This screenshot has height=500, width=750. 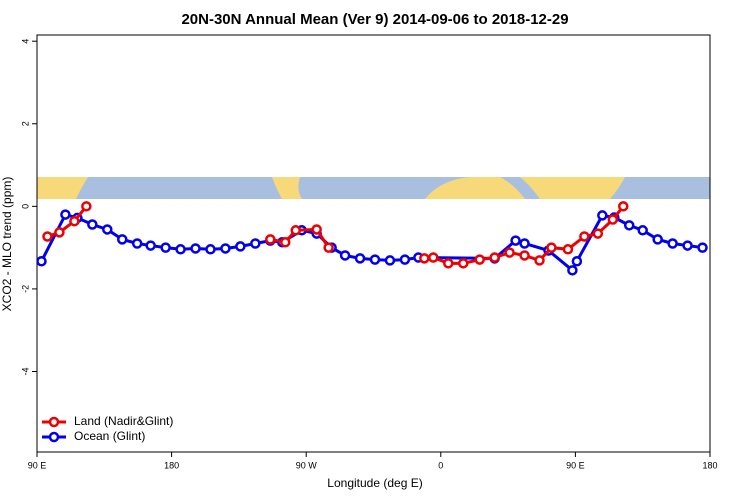 What do you see at coordinates (25, 41) in the screenshot?
I see `y-tick-label: 4` at bounding box center [25, 41].